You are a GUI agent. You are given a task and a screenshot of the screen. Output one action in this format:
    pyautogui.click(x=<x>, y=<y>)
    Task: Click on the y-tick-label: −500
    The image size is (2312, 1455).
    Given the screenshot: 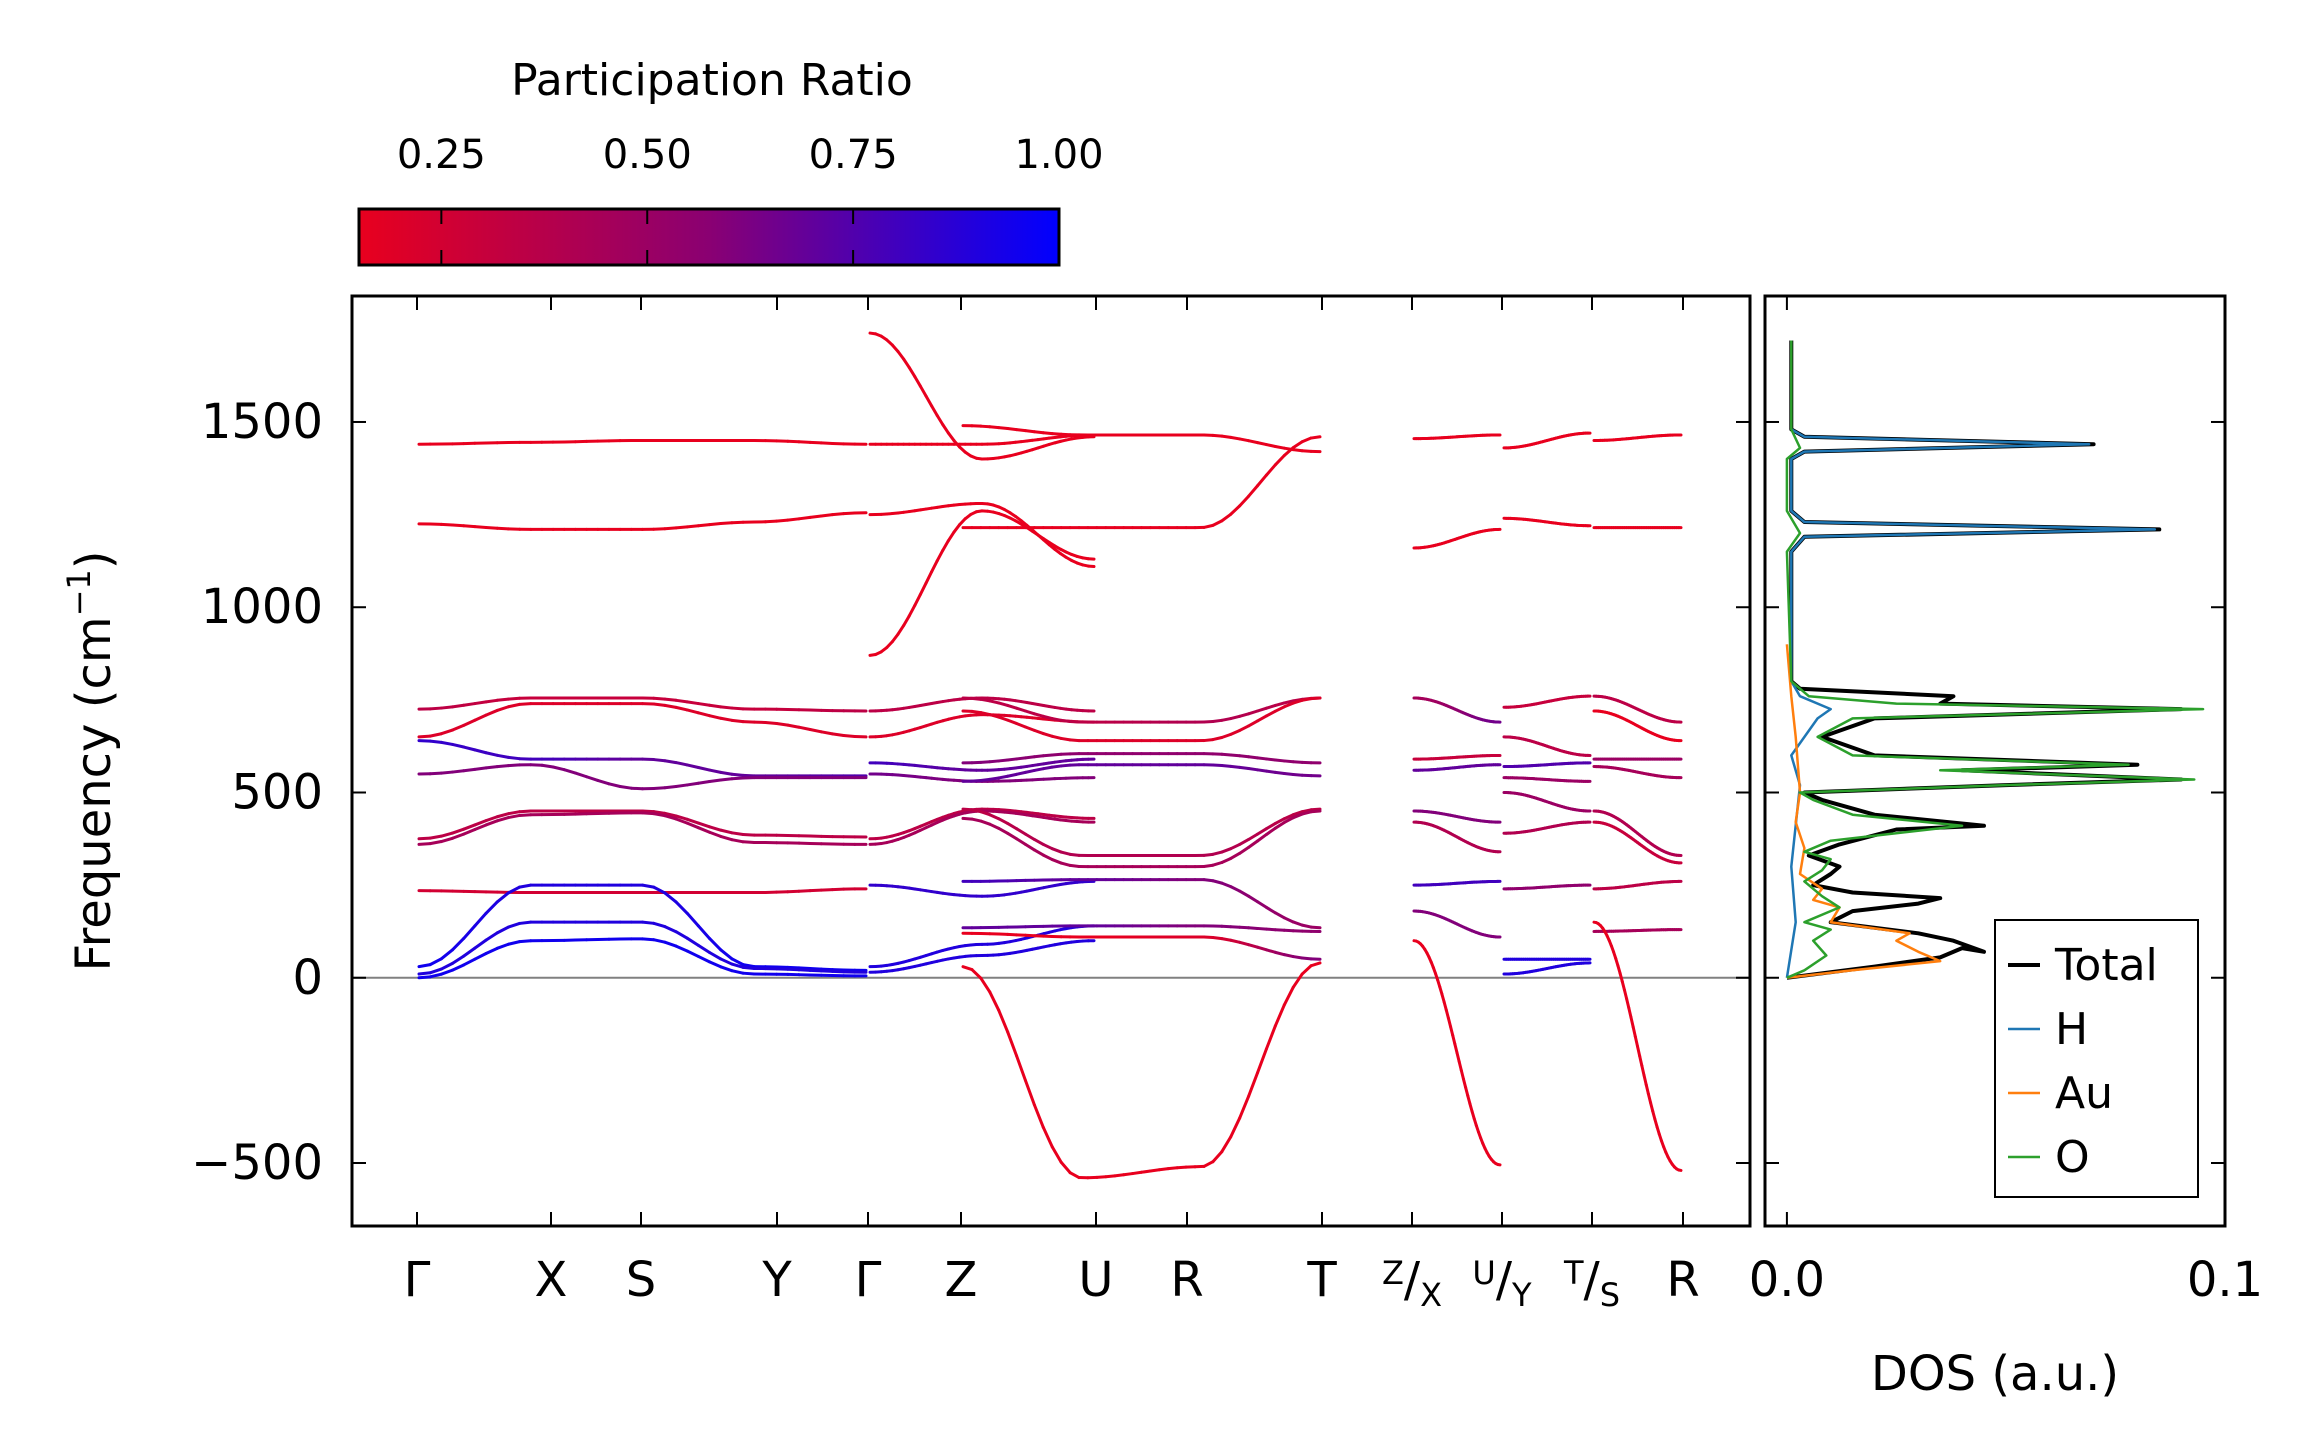 What is the action you would take?
    pyautogui.click(x=257, y=1163)
    